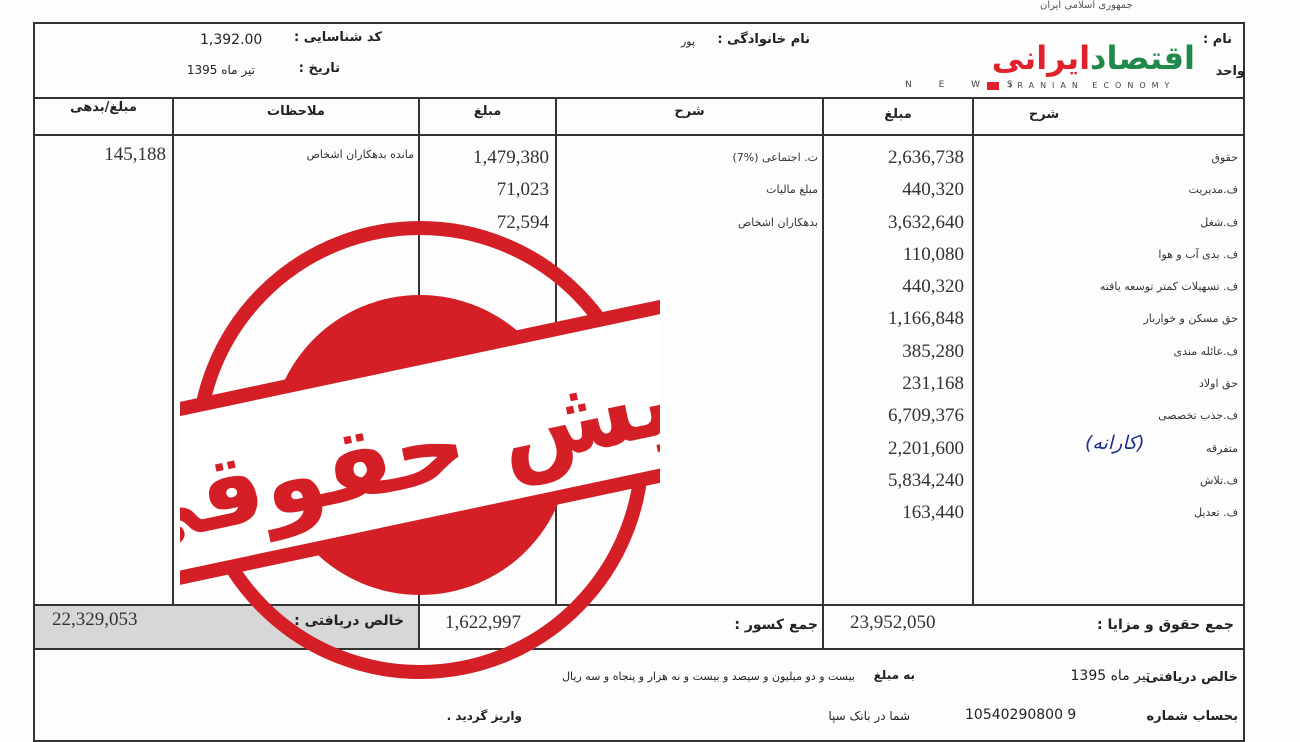 This screenshot has height=742, width=1300. I want to click on earning-label: ف.جذب تخصصی, so click(1198, 416).